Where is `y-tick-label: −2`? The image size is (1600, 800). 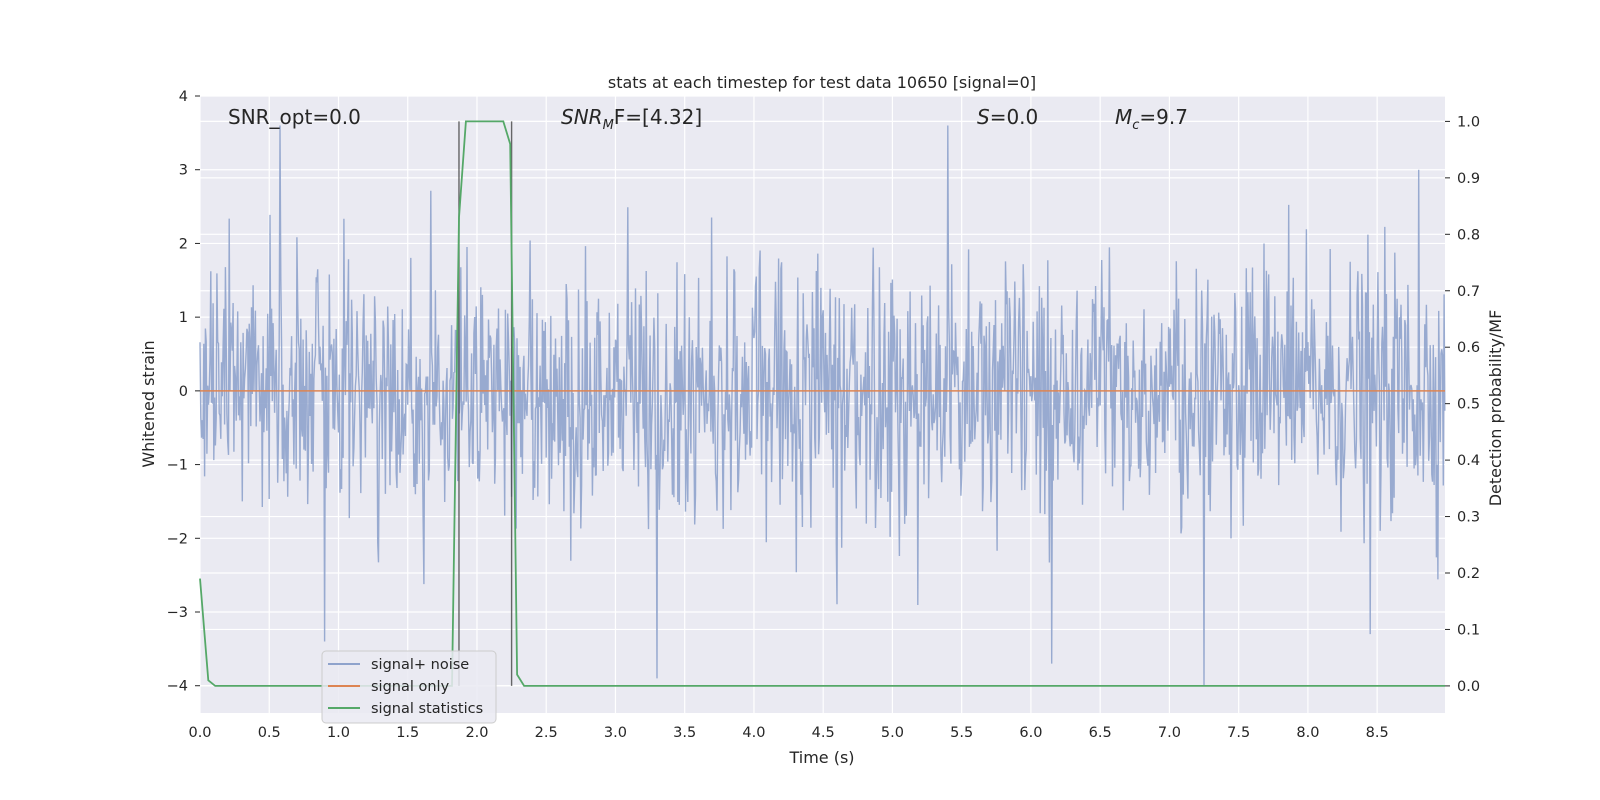 y-tick-label: −2 is located at coordinates (177, 539).